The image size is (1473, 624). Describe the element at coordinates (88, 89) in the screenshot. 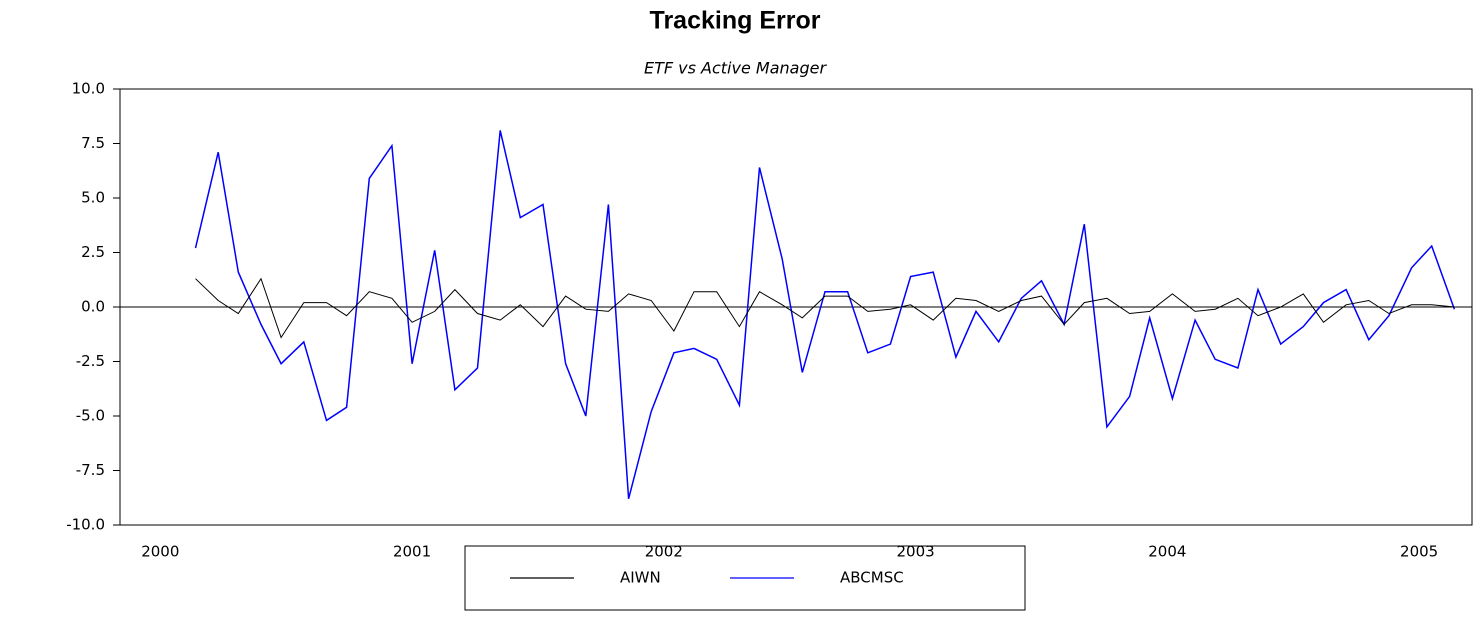

I see `y-tick-label: 10.0` at that location.